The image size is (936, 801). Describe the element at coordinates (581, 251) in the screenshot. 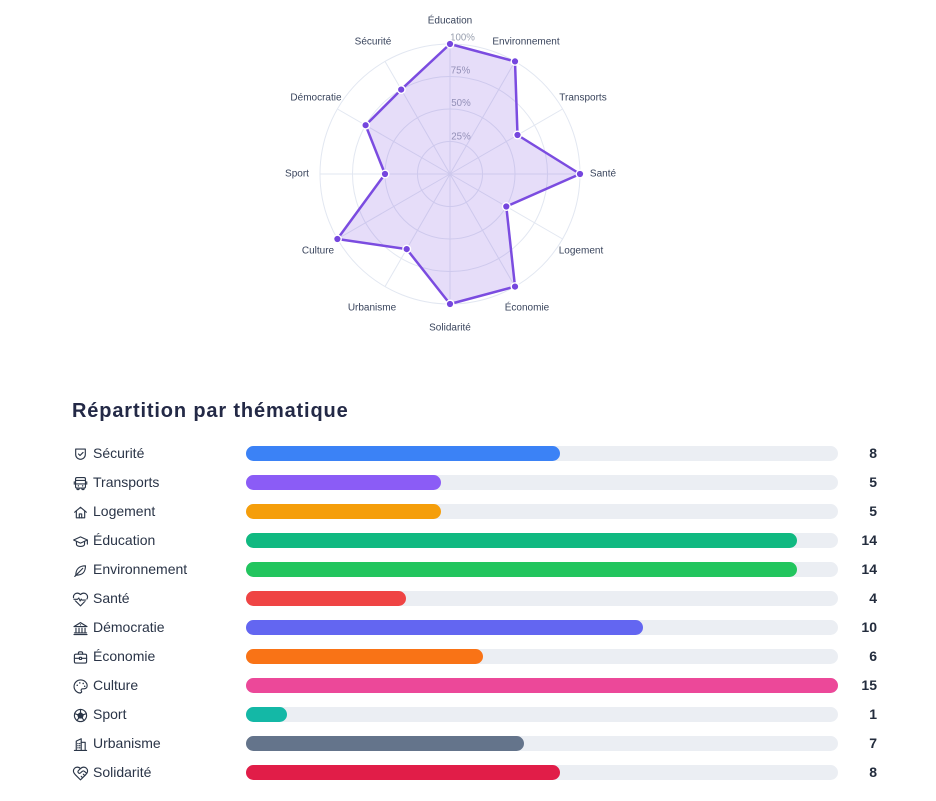

I see `svg-text: Logement` at that location.